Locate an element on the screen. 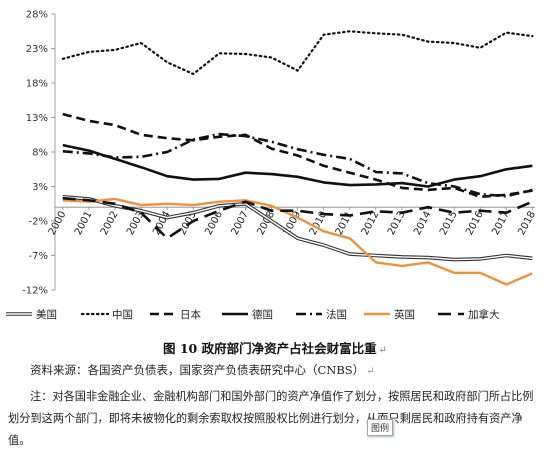 This screenshot has height=461, width=550. figure-caption: 图 10 政府部门净资产占社会财富比重 ↵ is located at coordinates (275, 347).